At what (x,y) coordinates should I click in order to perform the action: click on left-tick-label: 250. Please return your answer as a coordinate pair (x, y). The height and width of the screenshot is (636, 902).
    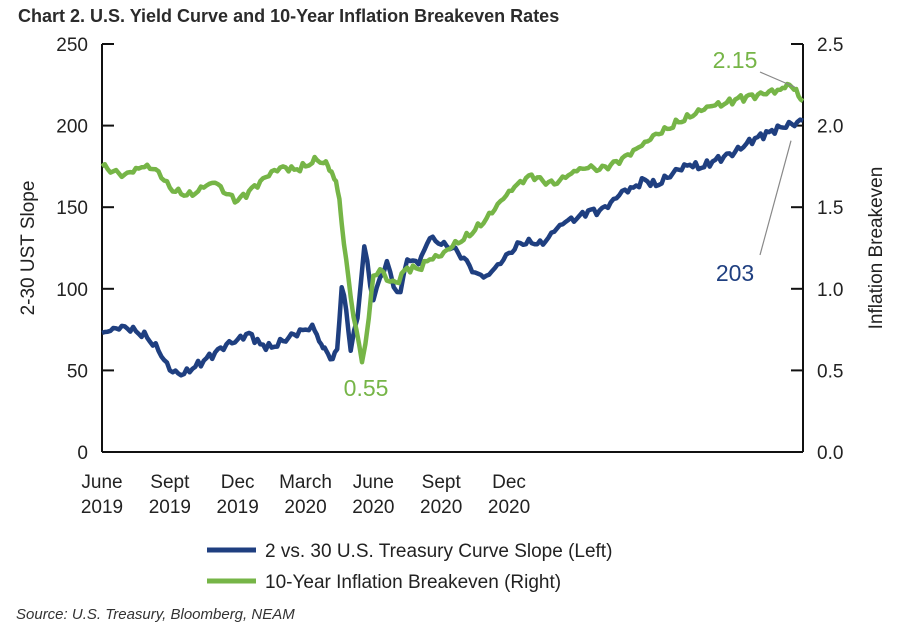
    Looking at the image, I should click on (72, 45).